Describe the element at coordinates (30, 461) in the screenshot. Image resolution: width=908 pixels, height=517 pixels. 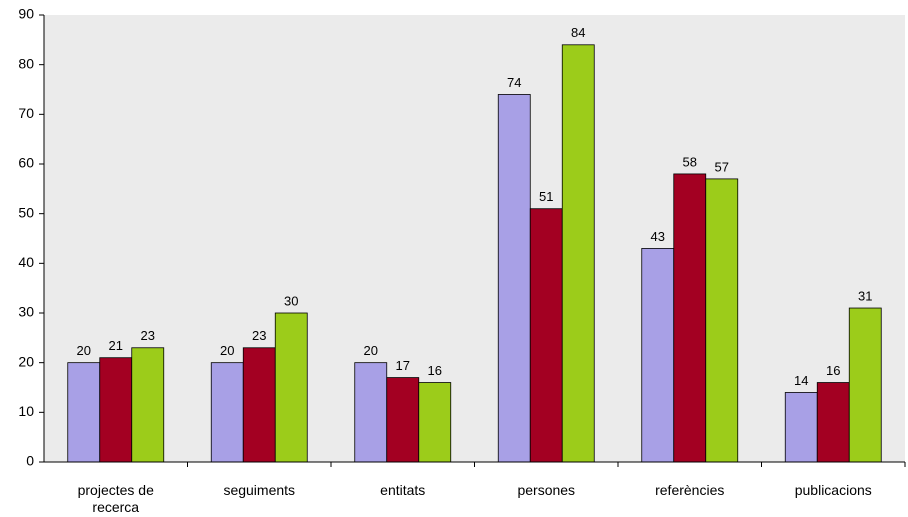
I see `y-tick-label: 0` at that location.